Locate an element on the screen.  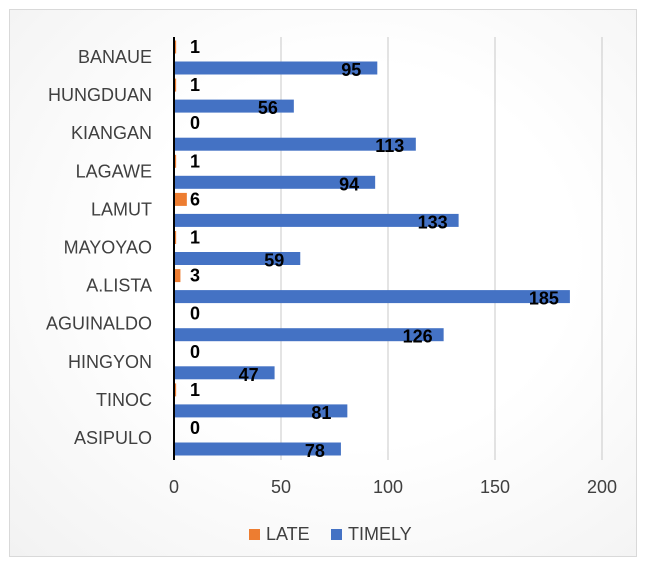
data-label-timely: 113 is located at coordinates (389, 146).